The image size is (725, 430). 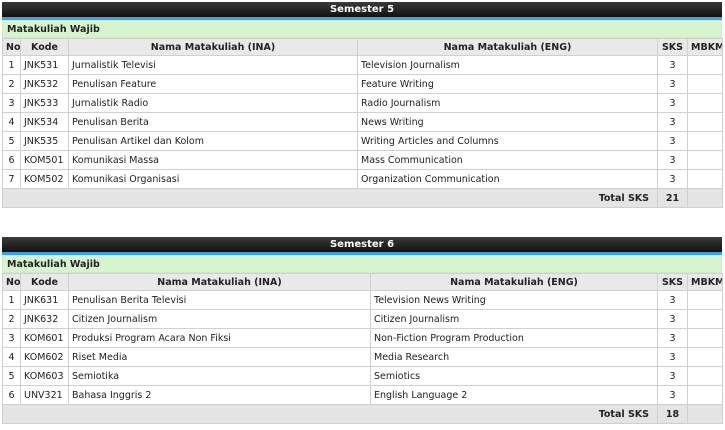 What do you see at coordinates (219, 282) in the screenshot?
I see `column-header: Nama Matakuliah (INA)` at bounding box center [219, 282].